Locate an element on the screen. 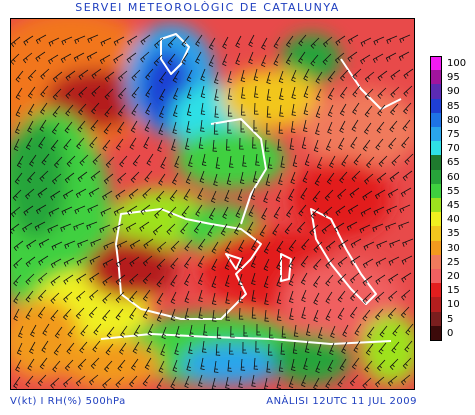 The width and height of the screenshot is (475, 415). coastline-north-africa is located at coordinates (246, 339).